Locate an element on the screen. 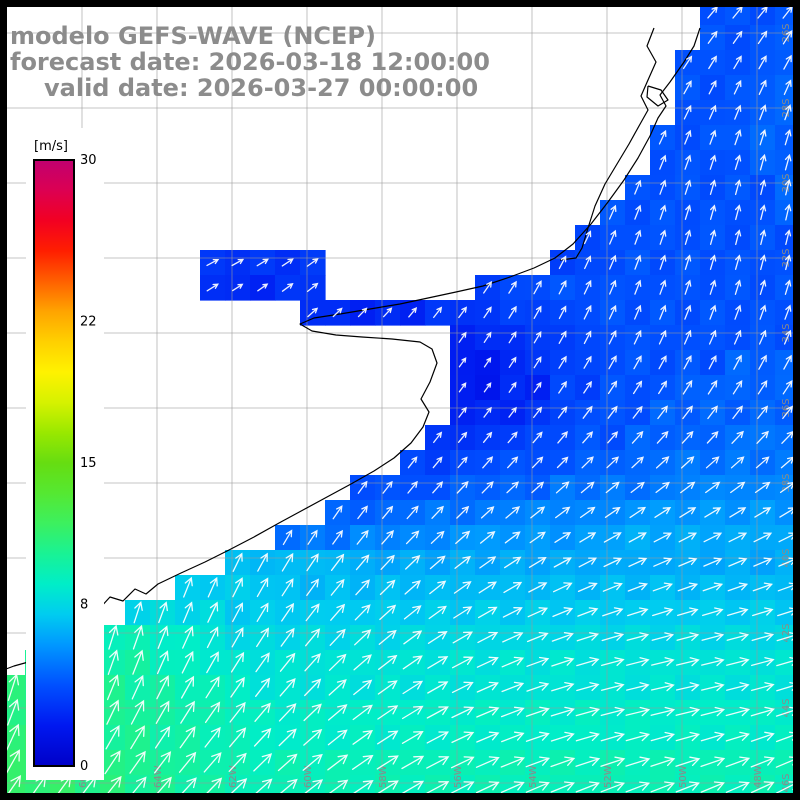  colorbar-tick-label: 0 is located at coordinates (84, 766).